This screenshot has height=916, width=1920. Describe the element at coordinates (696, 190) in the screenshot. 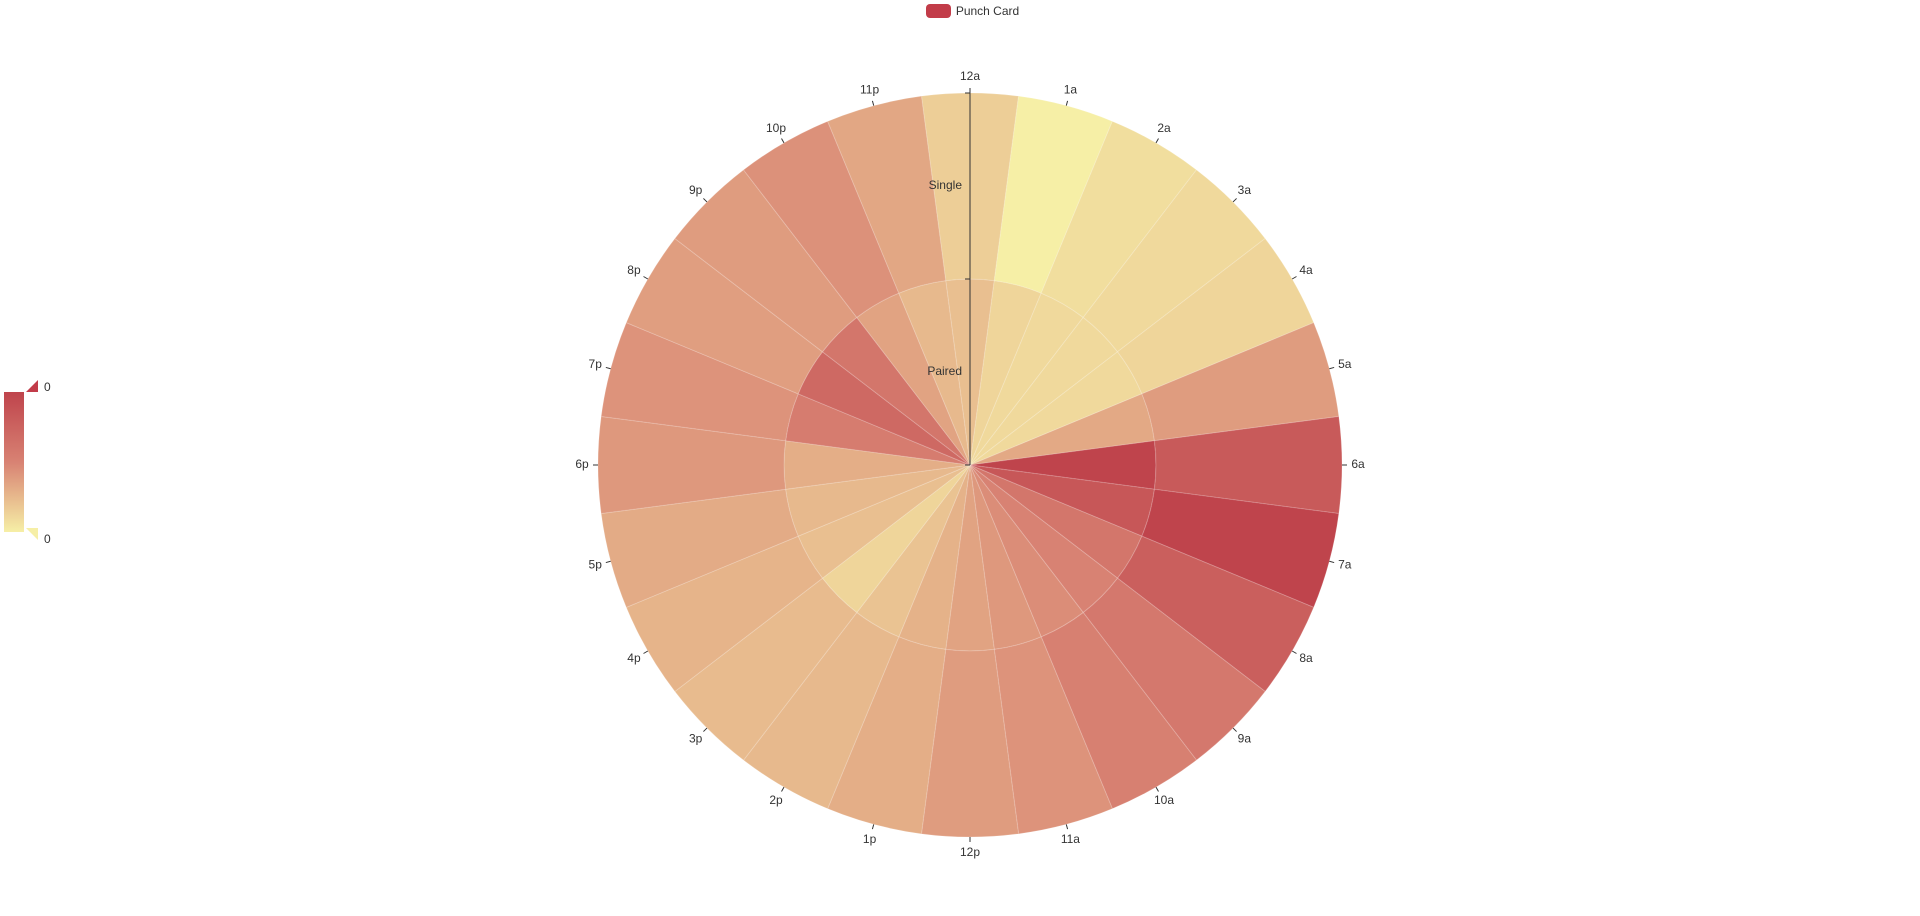

I see `angle-tick-label-9p: 9p` at that location.